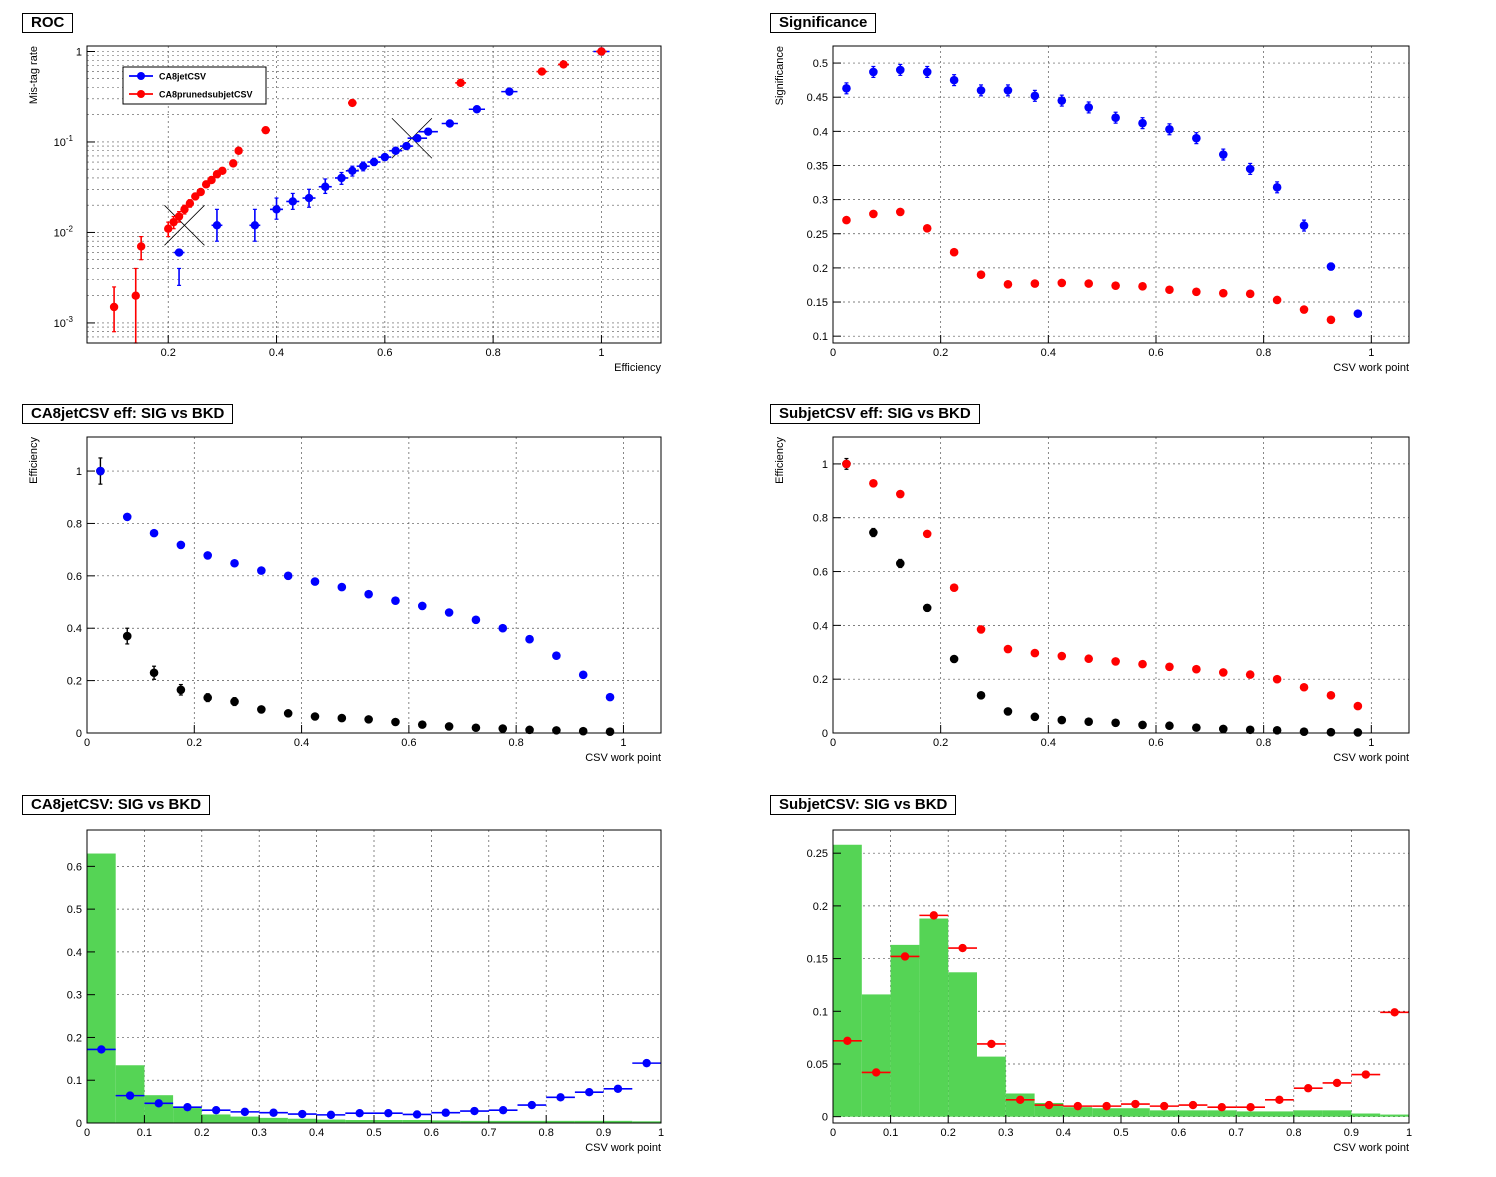 The height and width of the screenshot is (1177, 1496). I want to click on x-axis-label: Efficiency, so click(637, 368).